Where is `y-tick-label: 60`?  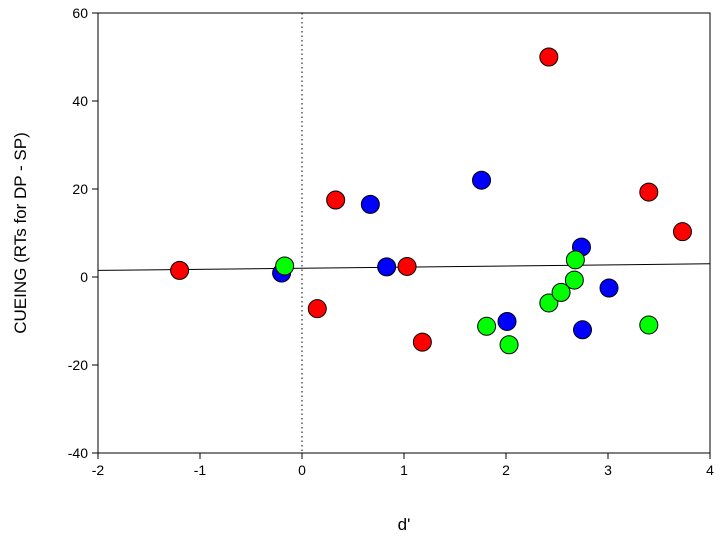
y-tick-label: 60 is located at coordinates (80, 13).